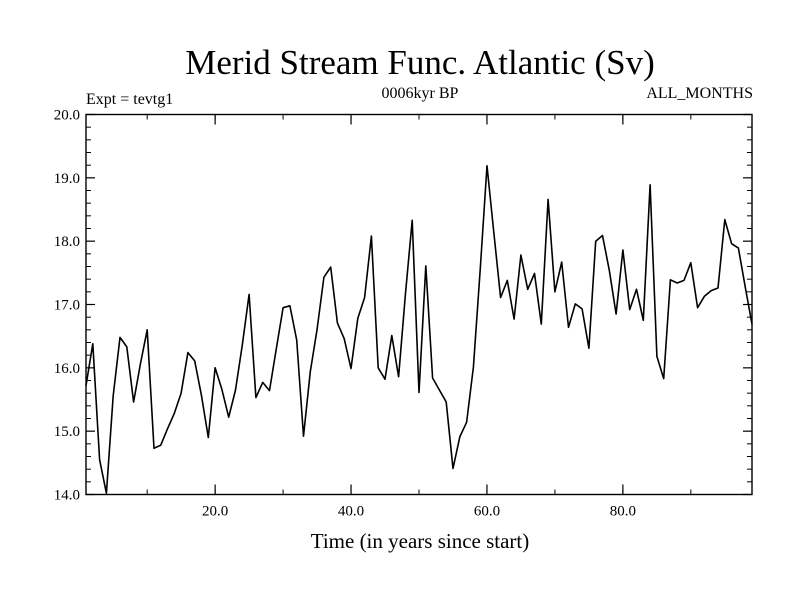 The height and width of the screenshot is (600, 800). What do you see at coordinates (420, 93) in the screenshot?
I see `period-label: 0006kyr BP` at bounding box center [420, 93].